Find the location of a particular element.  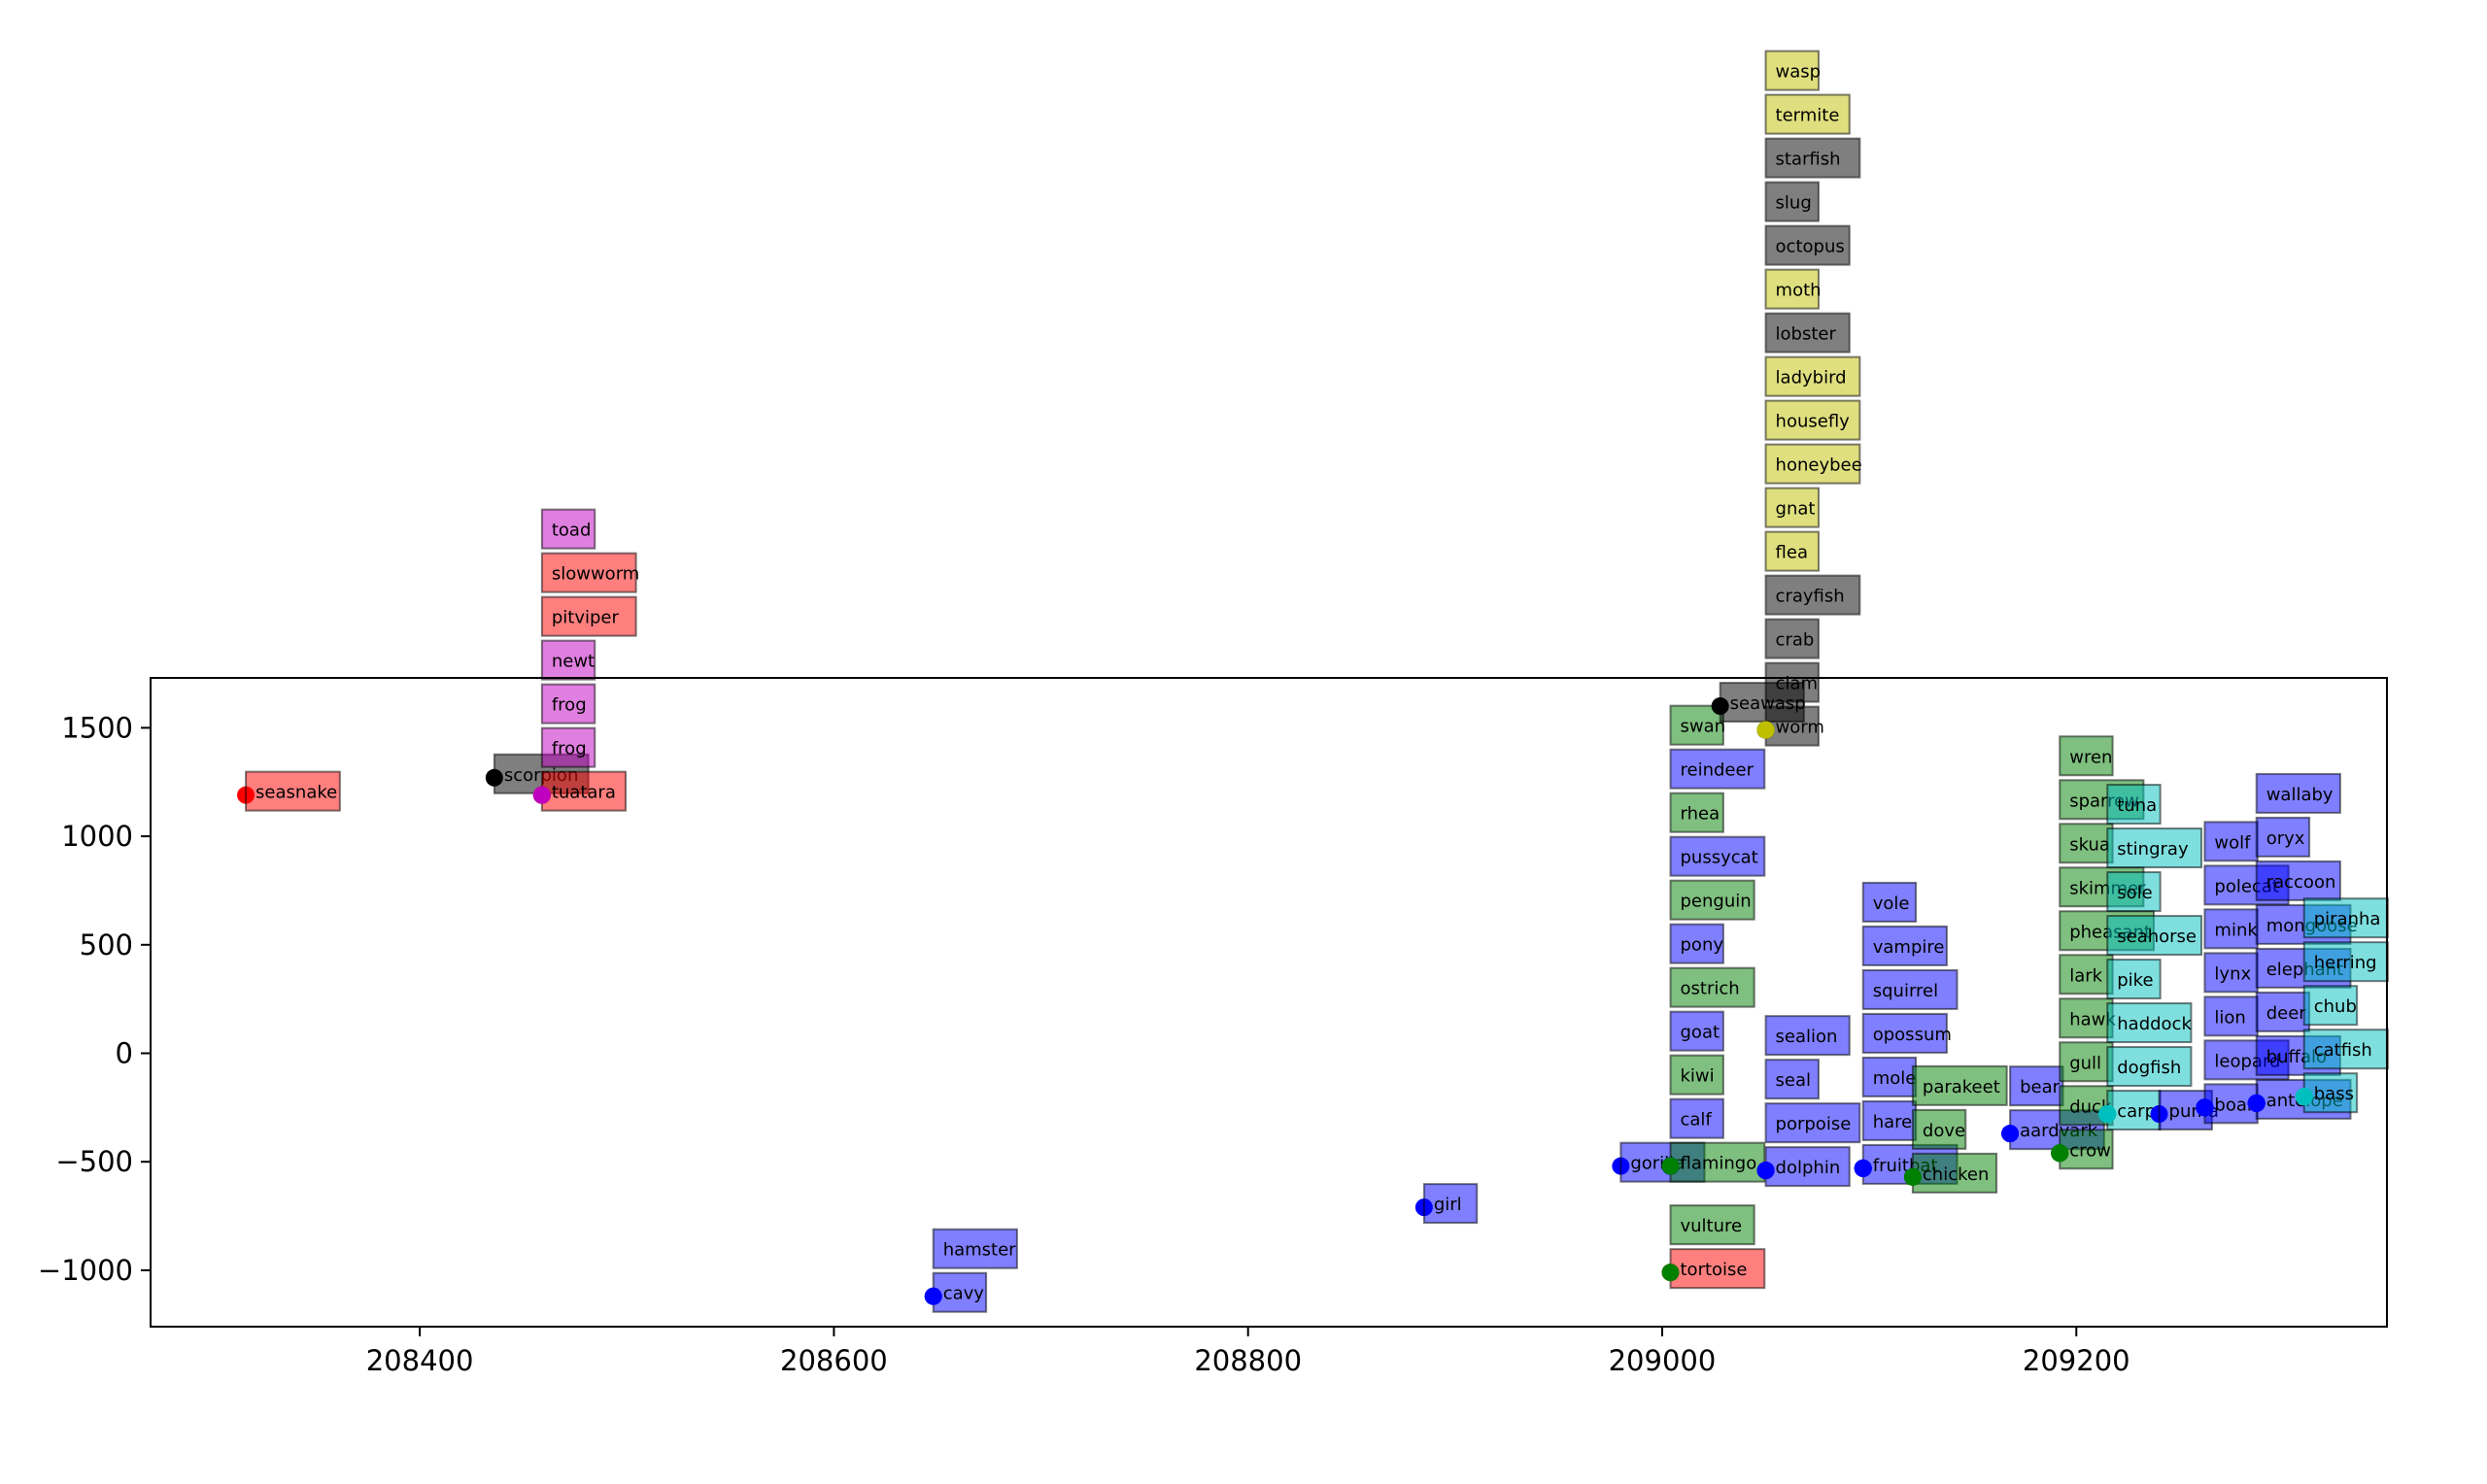

point-label: ostrich is located at coordinates (1710, 989).